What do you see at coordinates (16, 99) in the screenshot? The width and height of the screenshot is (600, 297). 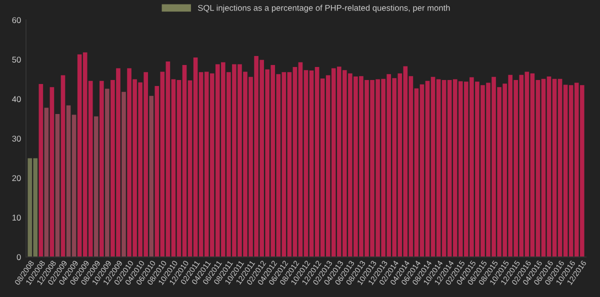 I see `y-tick-label: 40` at bounding box center [16, 99].